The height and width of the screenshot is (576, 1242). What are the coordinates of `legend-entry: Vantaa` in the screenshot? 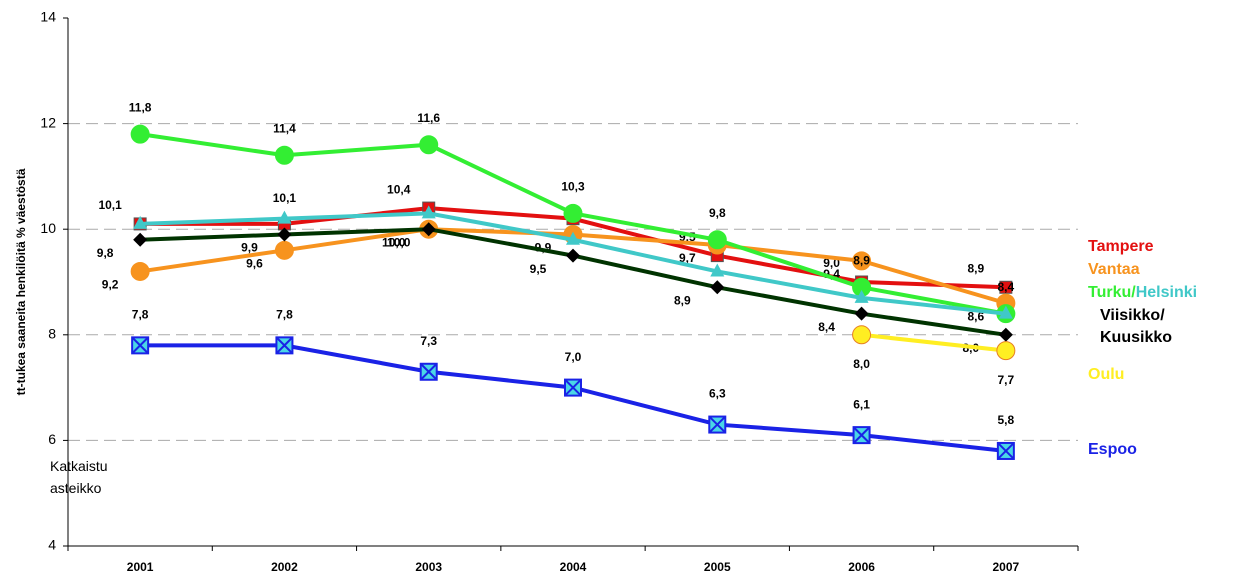 It's located at (1114, 270).